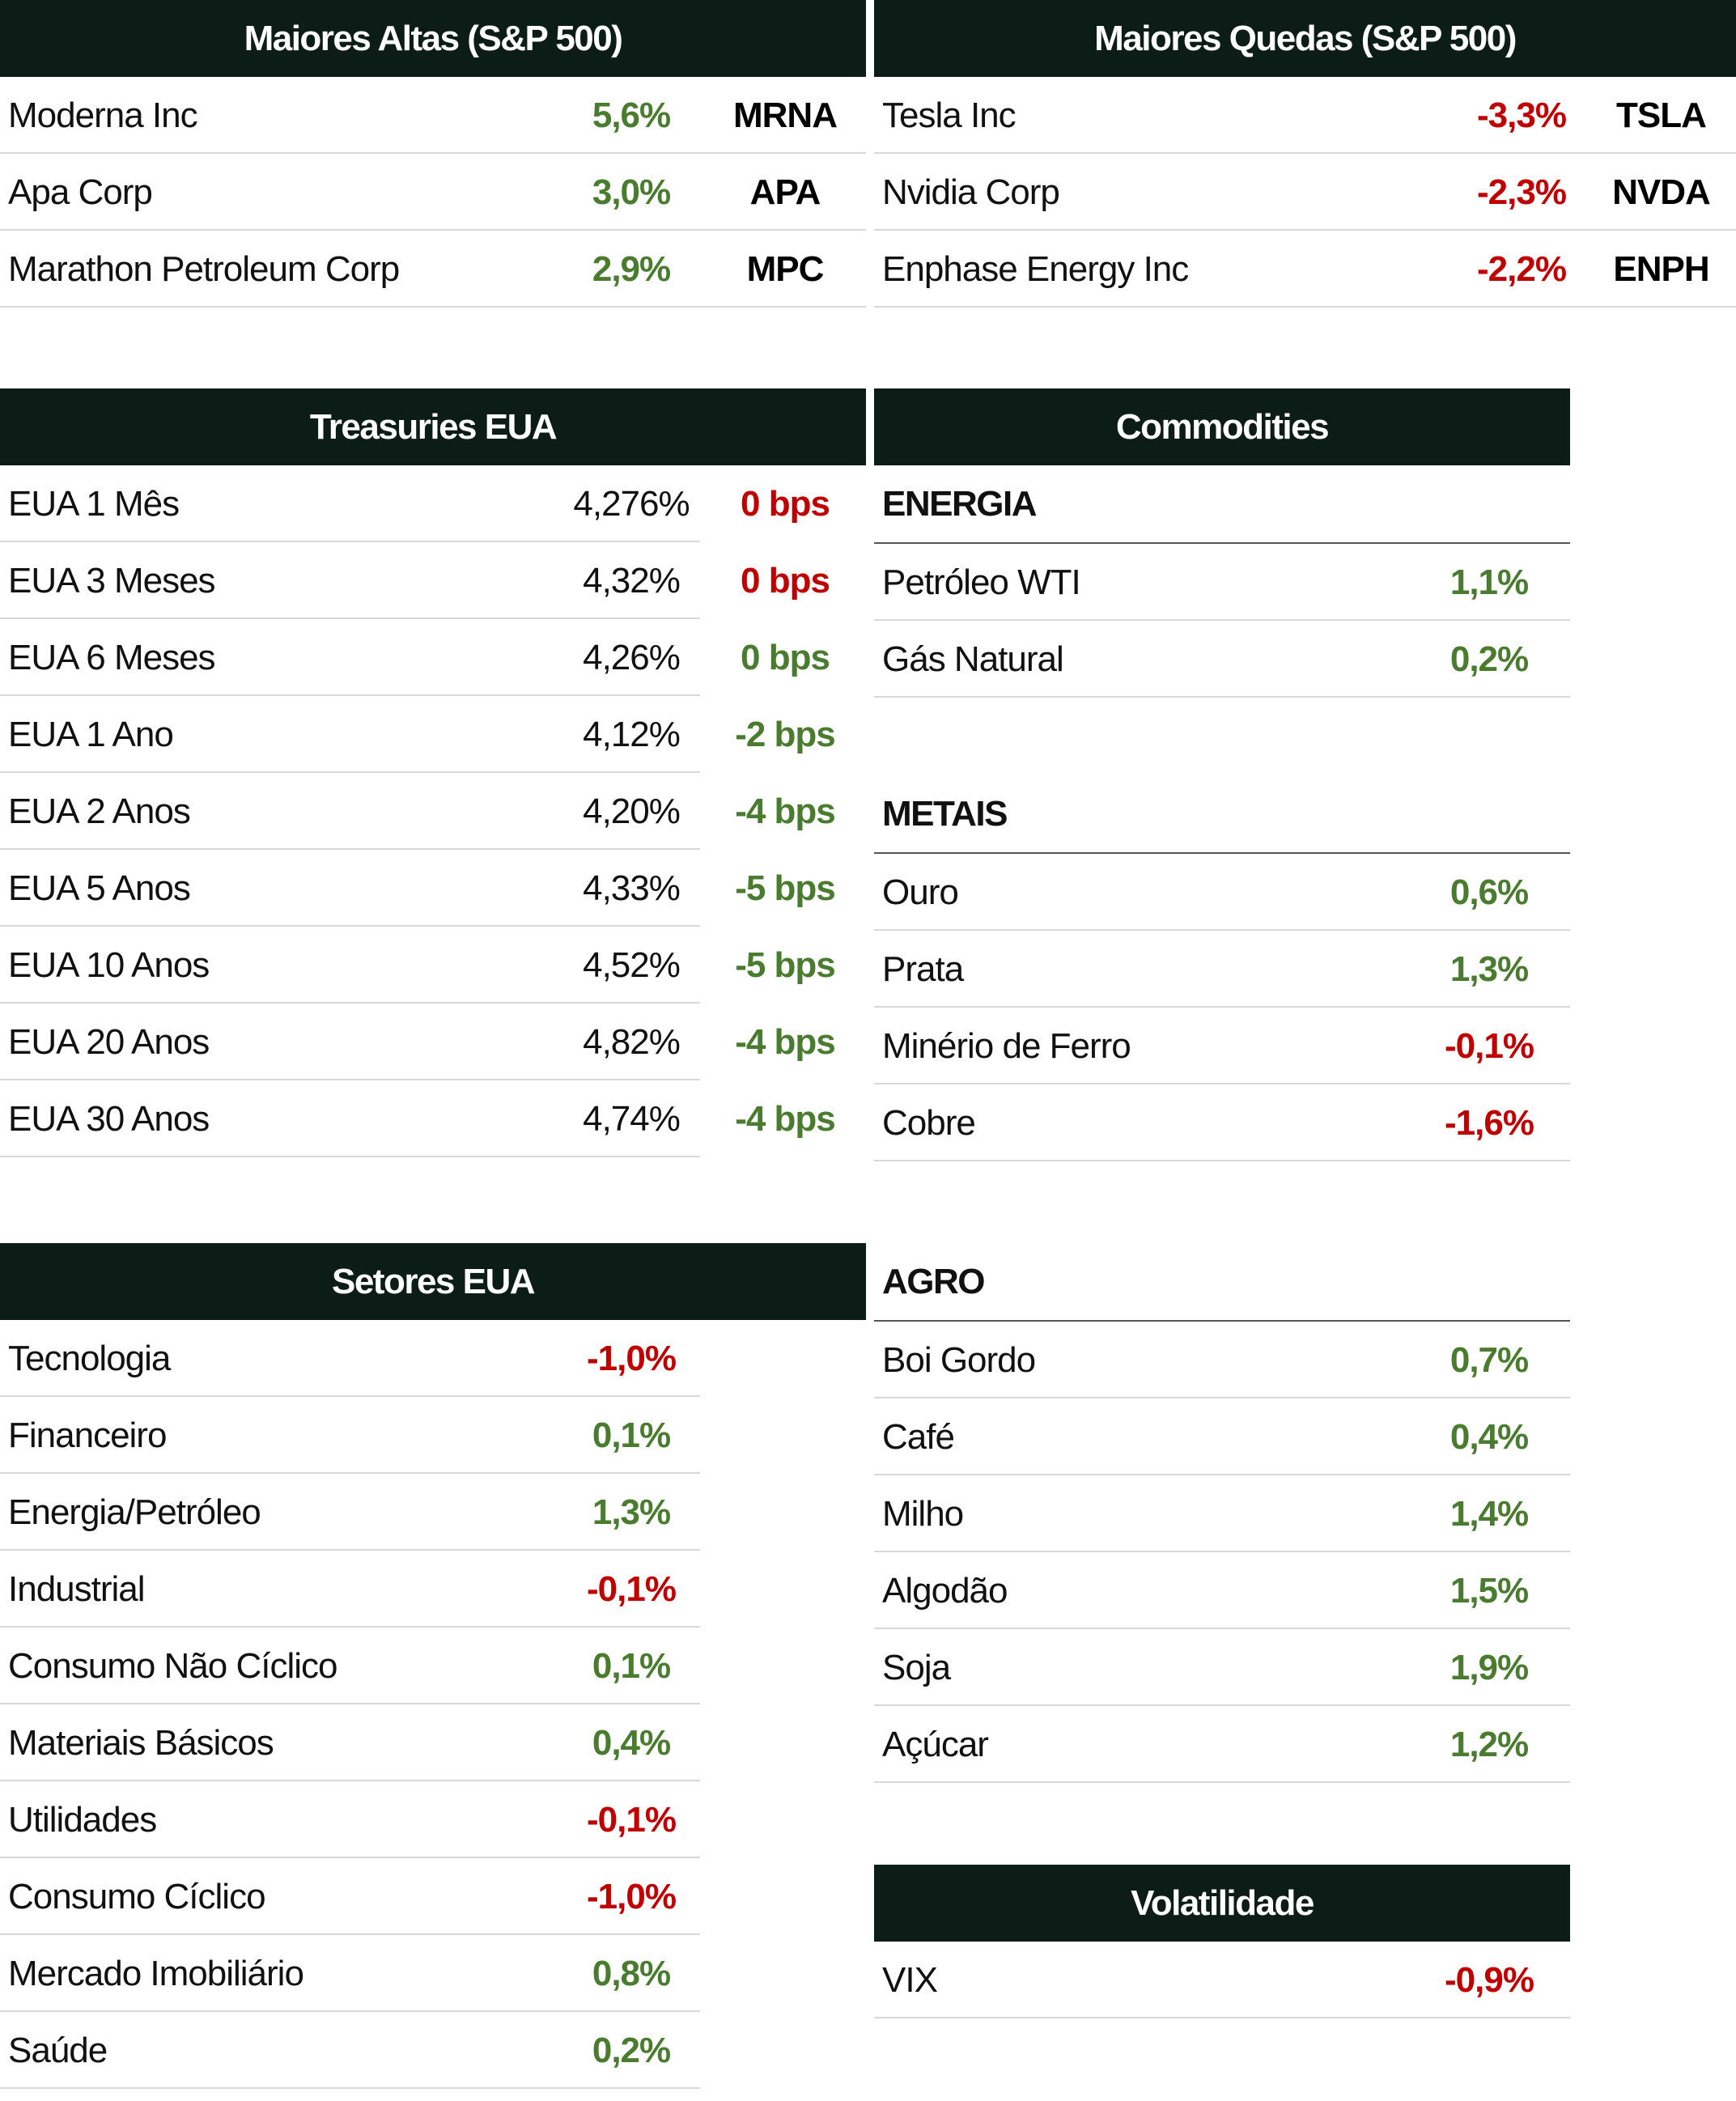  What do you see at coordinates (1222, 969) in the screenshot?
I see `table-row: Prata 1,3%` at bounding box center [1222, 969].